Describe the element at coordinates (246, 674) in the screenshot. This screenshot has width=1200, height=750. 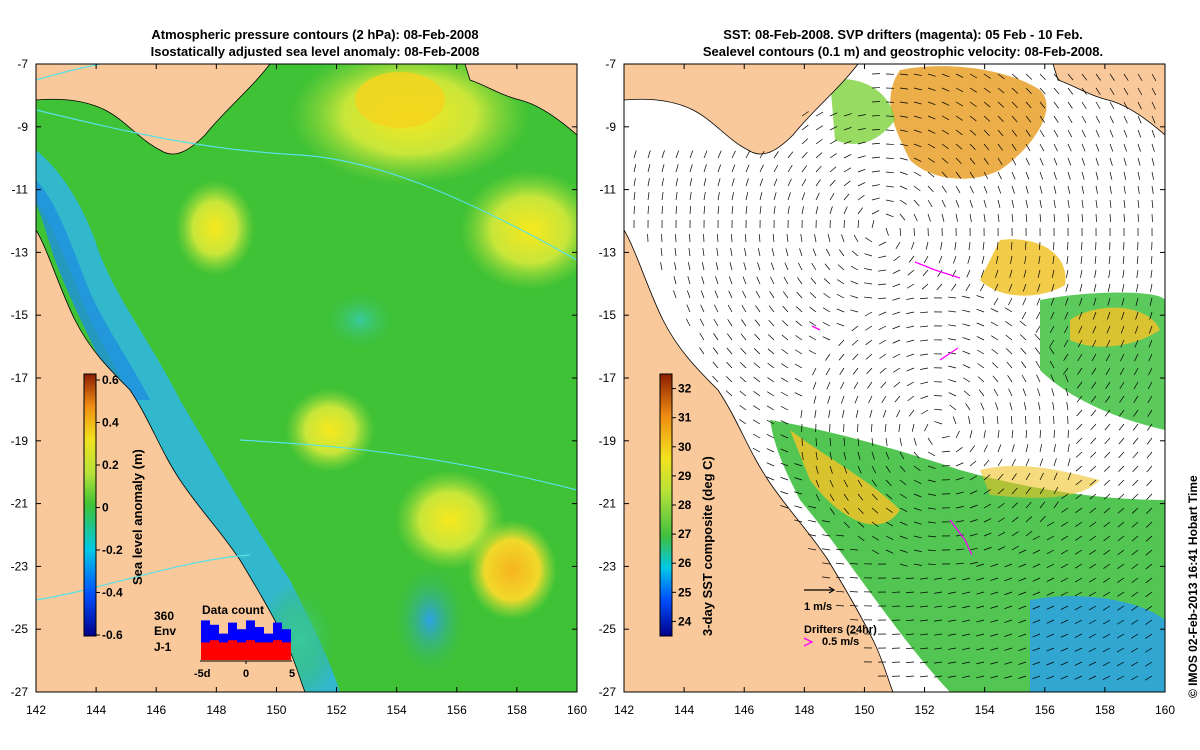
I see `count-tick-0: 0` at that location.